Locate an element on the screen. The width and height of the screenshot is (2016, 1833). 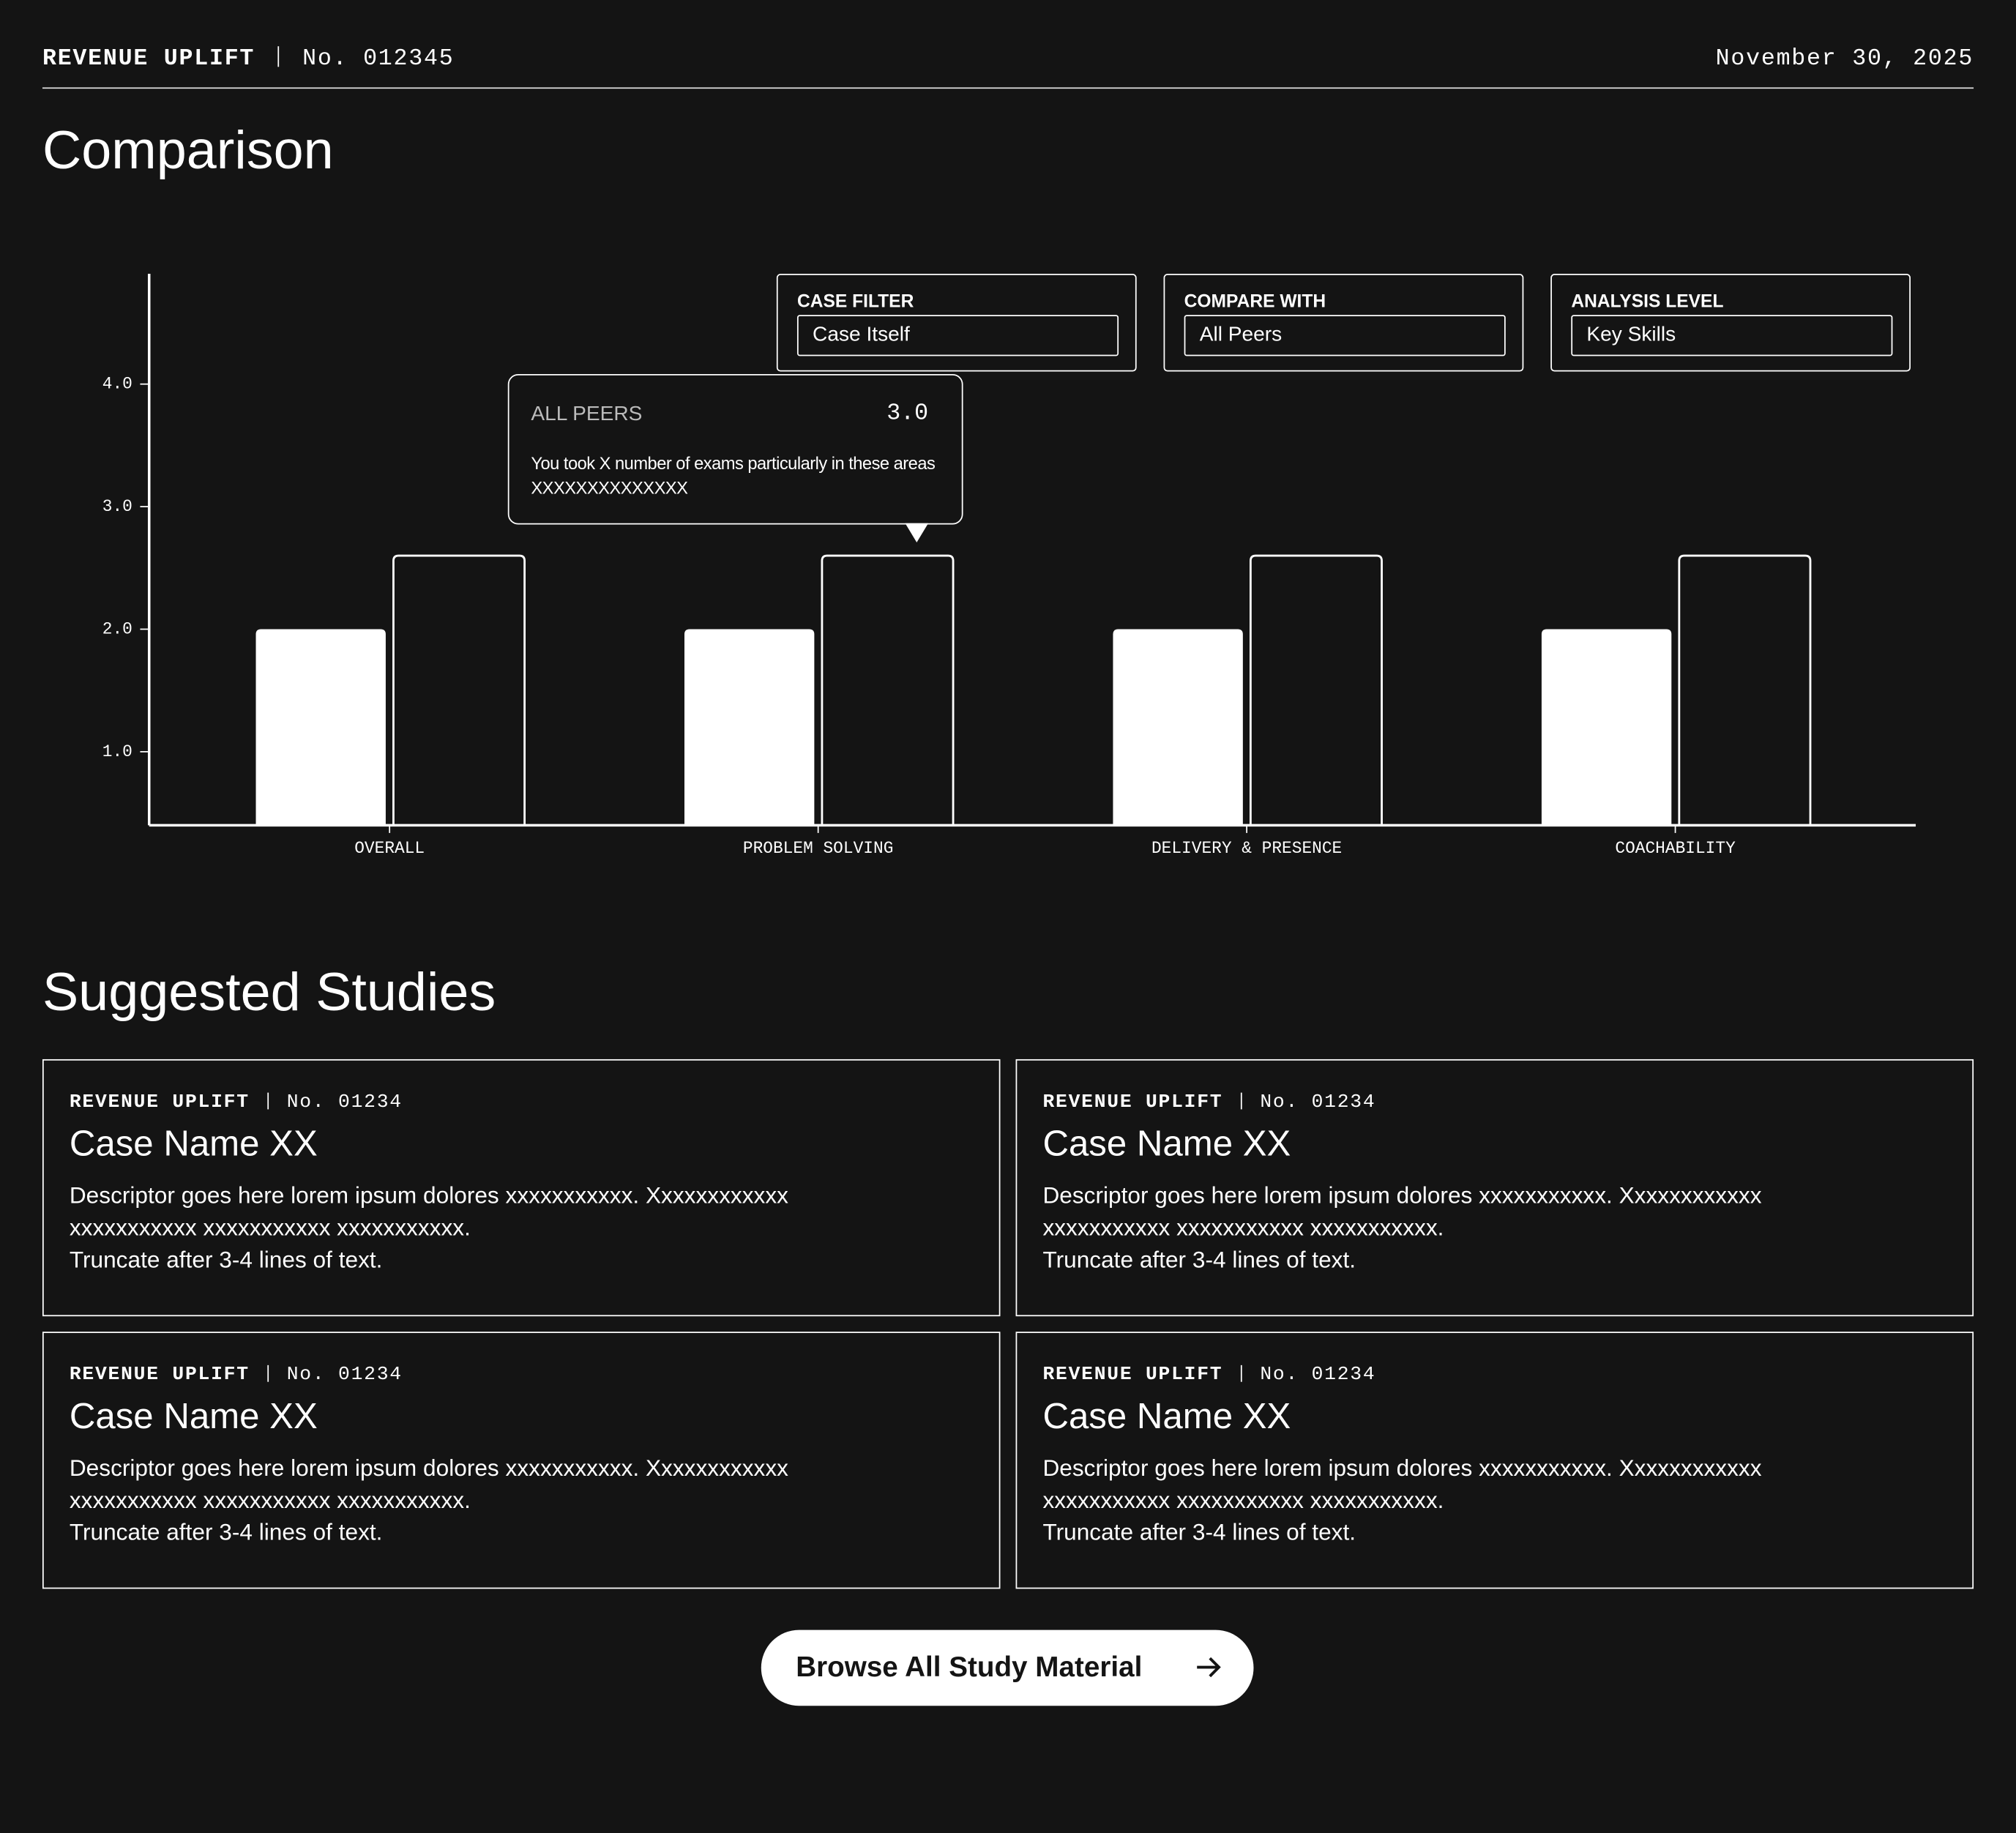
section-title: Comparison is located at coordinates (188, 149).